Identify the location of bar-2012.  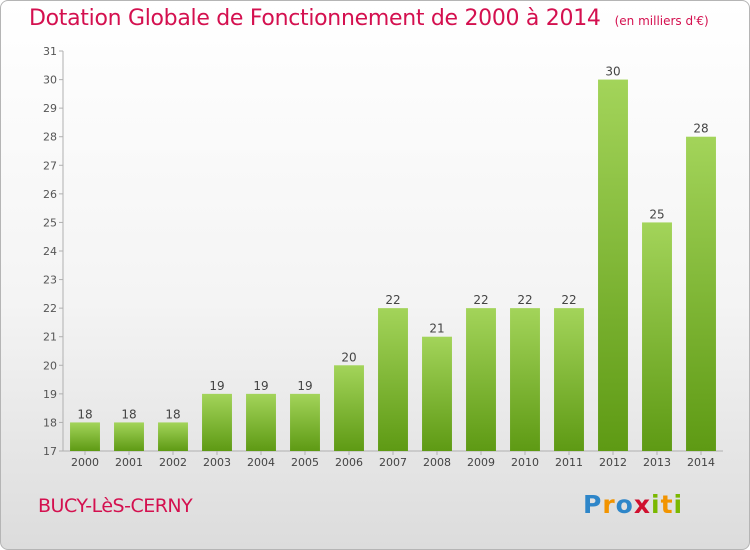
(613, 265).